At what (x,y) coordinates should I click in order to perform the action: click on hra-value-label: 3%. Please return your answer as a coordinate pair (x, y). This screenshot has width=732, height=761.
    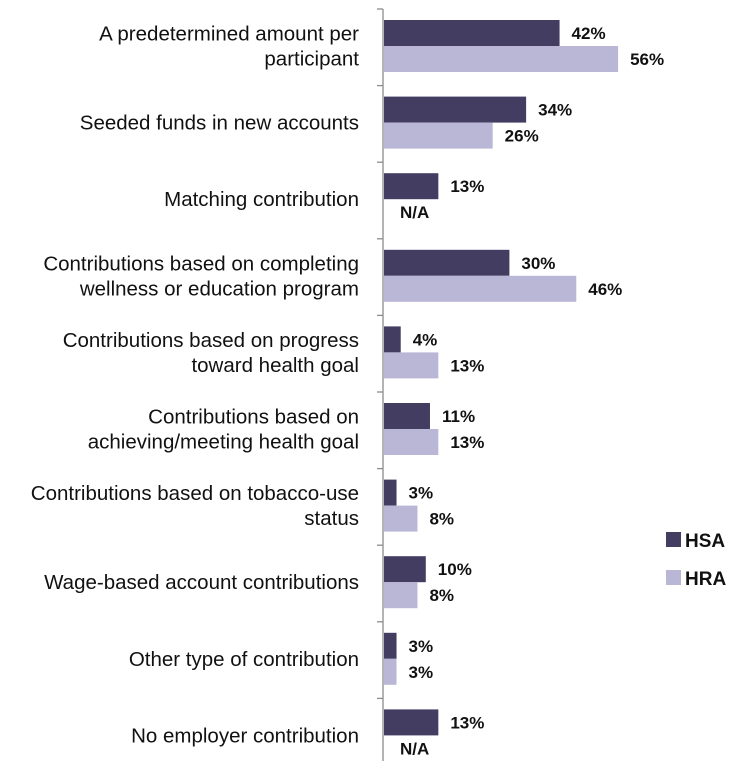
    Looking at the image, I should click on (421, 672).